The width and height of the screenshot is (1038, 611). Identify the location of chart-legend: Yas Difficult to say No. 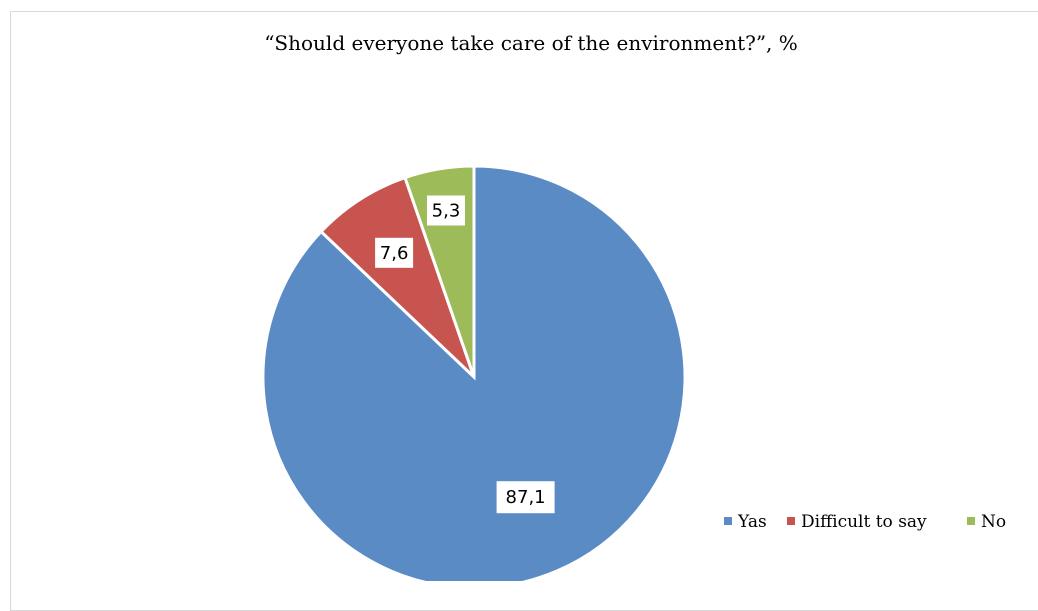
(865, 522).